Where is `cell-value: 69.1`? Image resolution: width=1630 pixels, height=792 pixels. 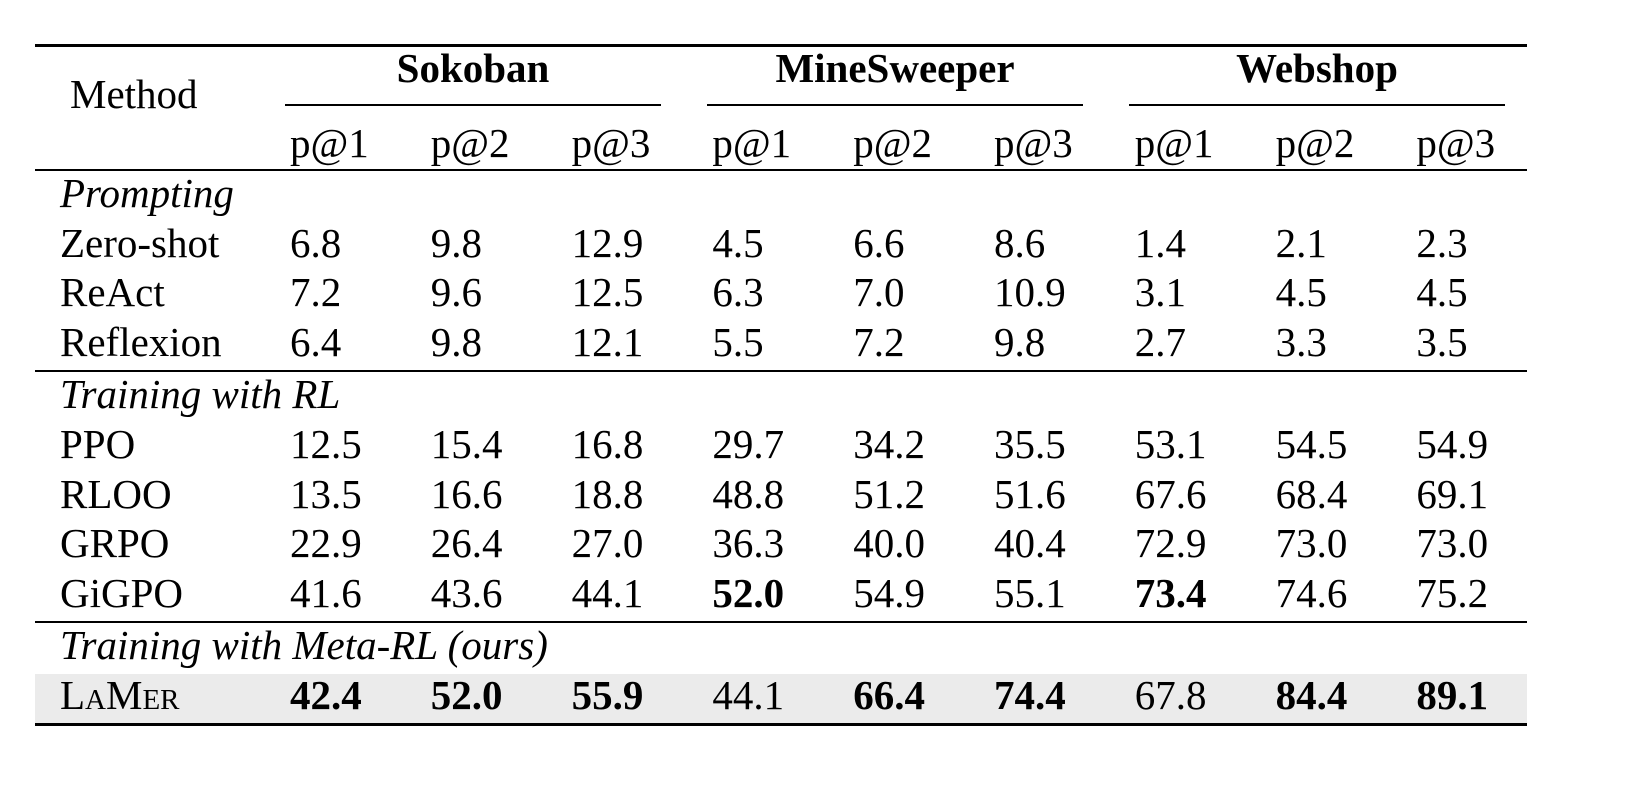
cell-value: 69.1 is located at coordinates (1452, 493).